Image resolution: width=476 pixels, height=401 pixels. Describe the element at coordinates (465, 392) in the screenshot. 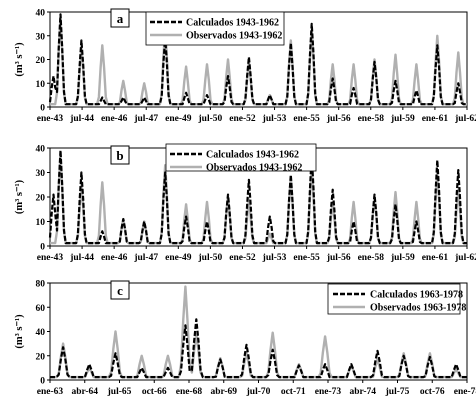

I see `x-tick-label: ene-78` at that location.